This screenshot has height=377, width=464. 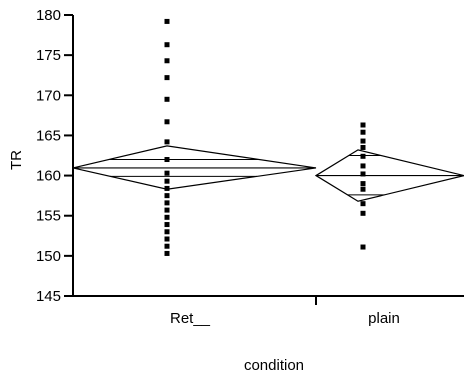 I want to click on mean-diamond, so click(x=389, y=175).